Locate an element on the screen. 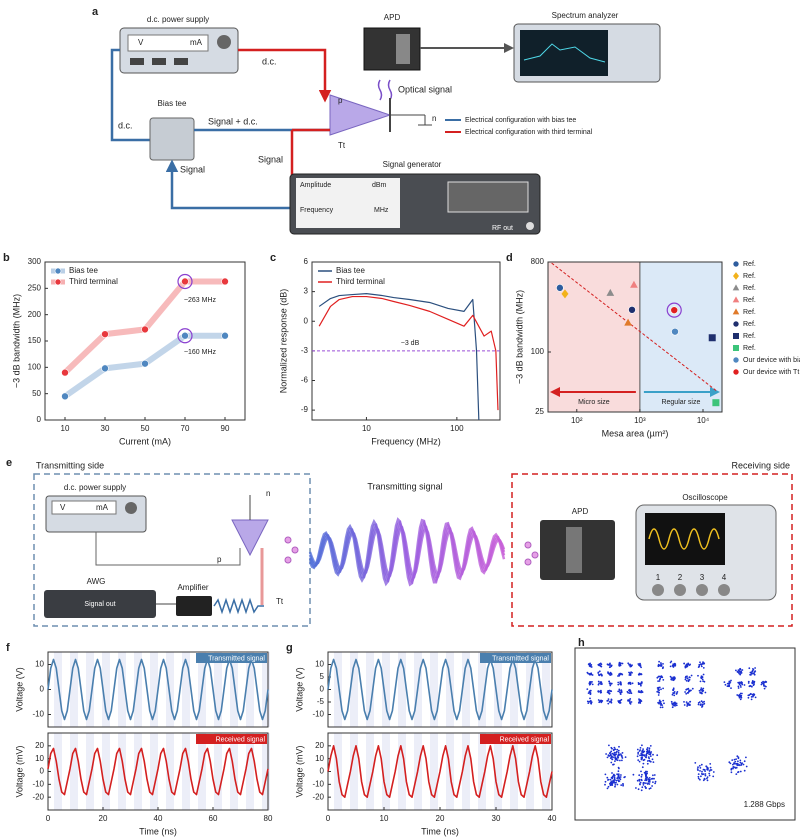 The height and width of the screenshot is (838, 800). legend-text: Our device with bias tee is located at coordinates (771, 360).